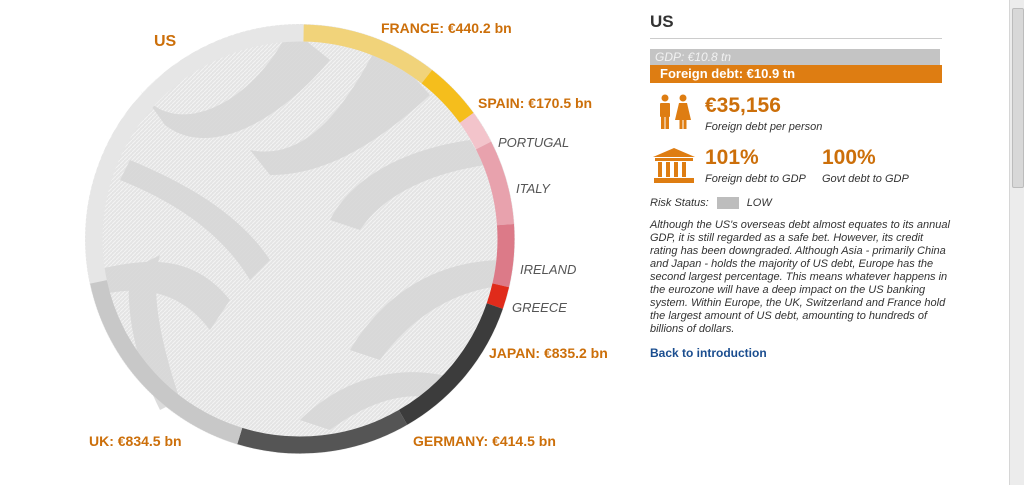  What do you see at coordinates (533, 188) in the screenshot?
I see `label-italy: ITALY` at bounding box center [533, 188].